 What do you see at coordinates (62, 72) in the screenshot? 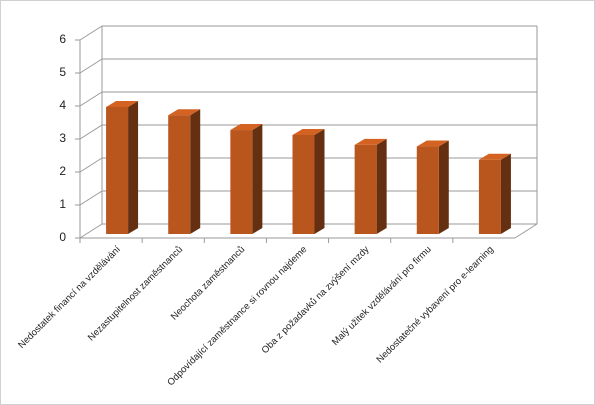
I see `y-tick-label: 5` at bounding box center [62, 72].